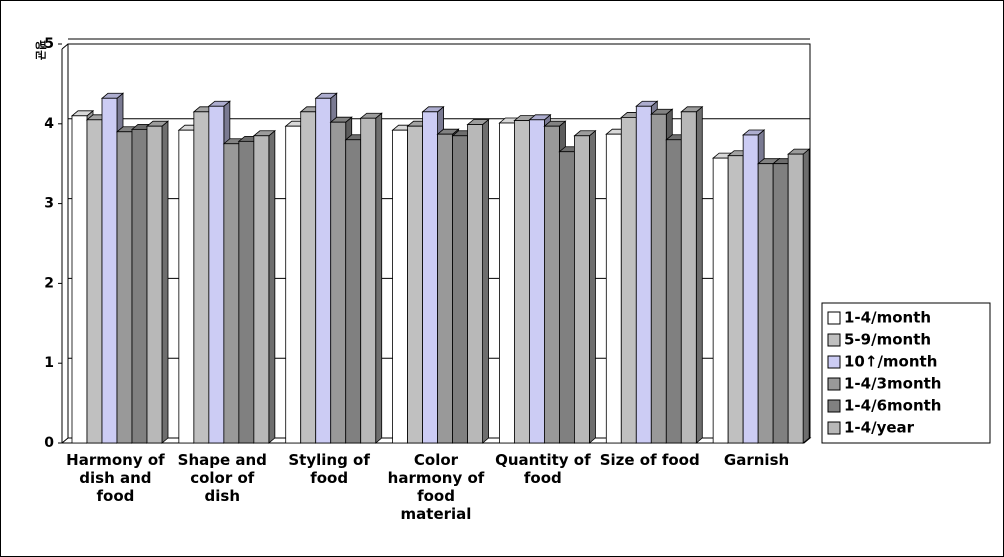  What do you see at coordinates (49, 124) in the screenshot?
I see `y-tick-label: 4` at bounding box center [49, 124].